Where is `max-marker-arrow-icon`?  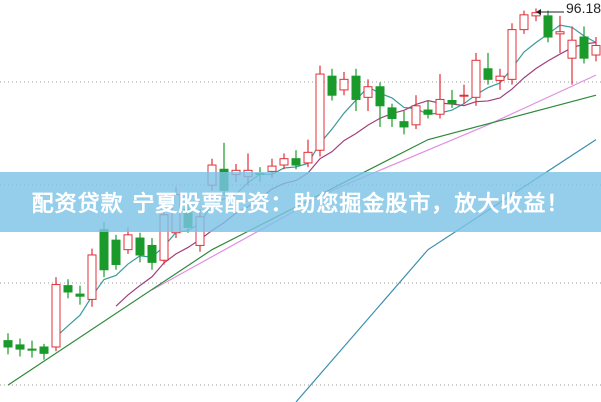 max-marker-arrow-icon is located at coordinates (538, 12).